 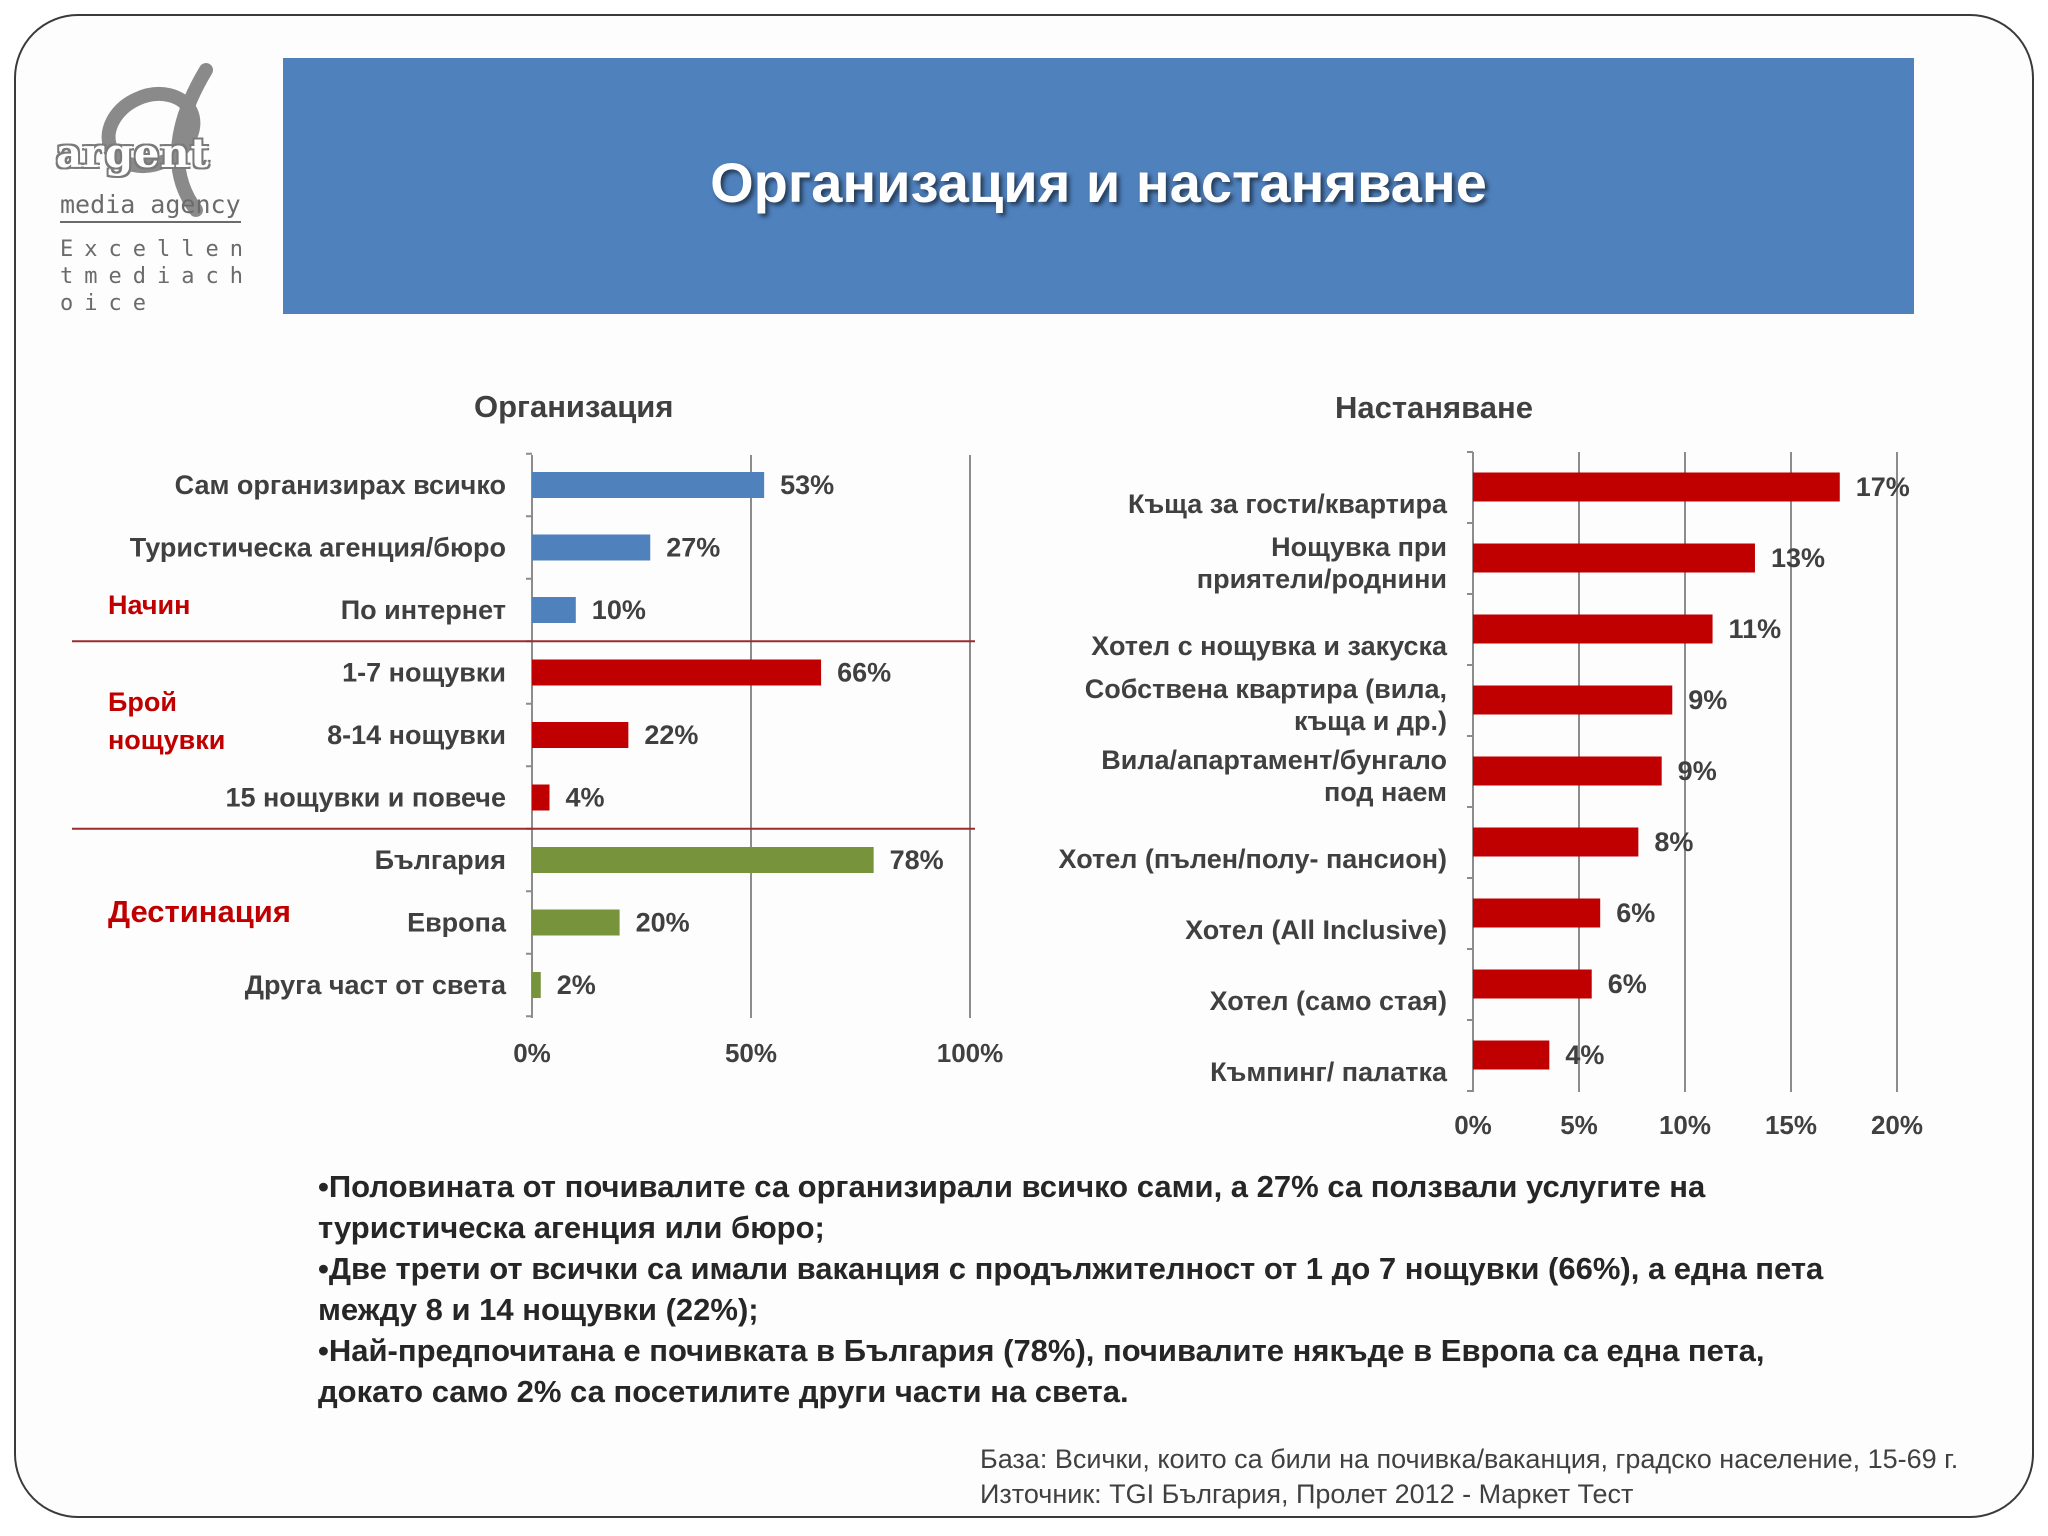 What do you see at coordinates (318, 548) in the screenshot?
I see `category-label: Туристическа агенция/бюро` at bounding box center [318, 548].